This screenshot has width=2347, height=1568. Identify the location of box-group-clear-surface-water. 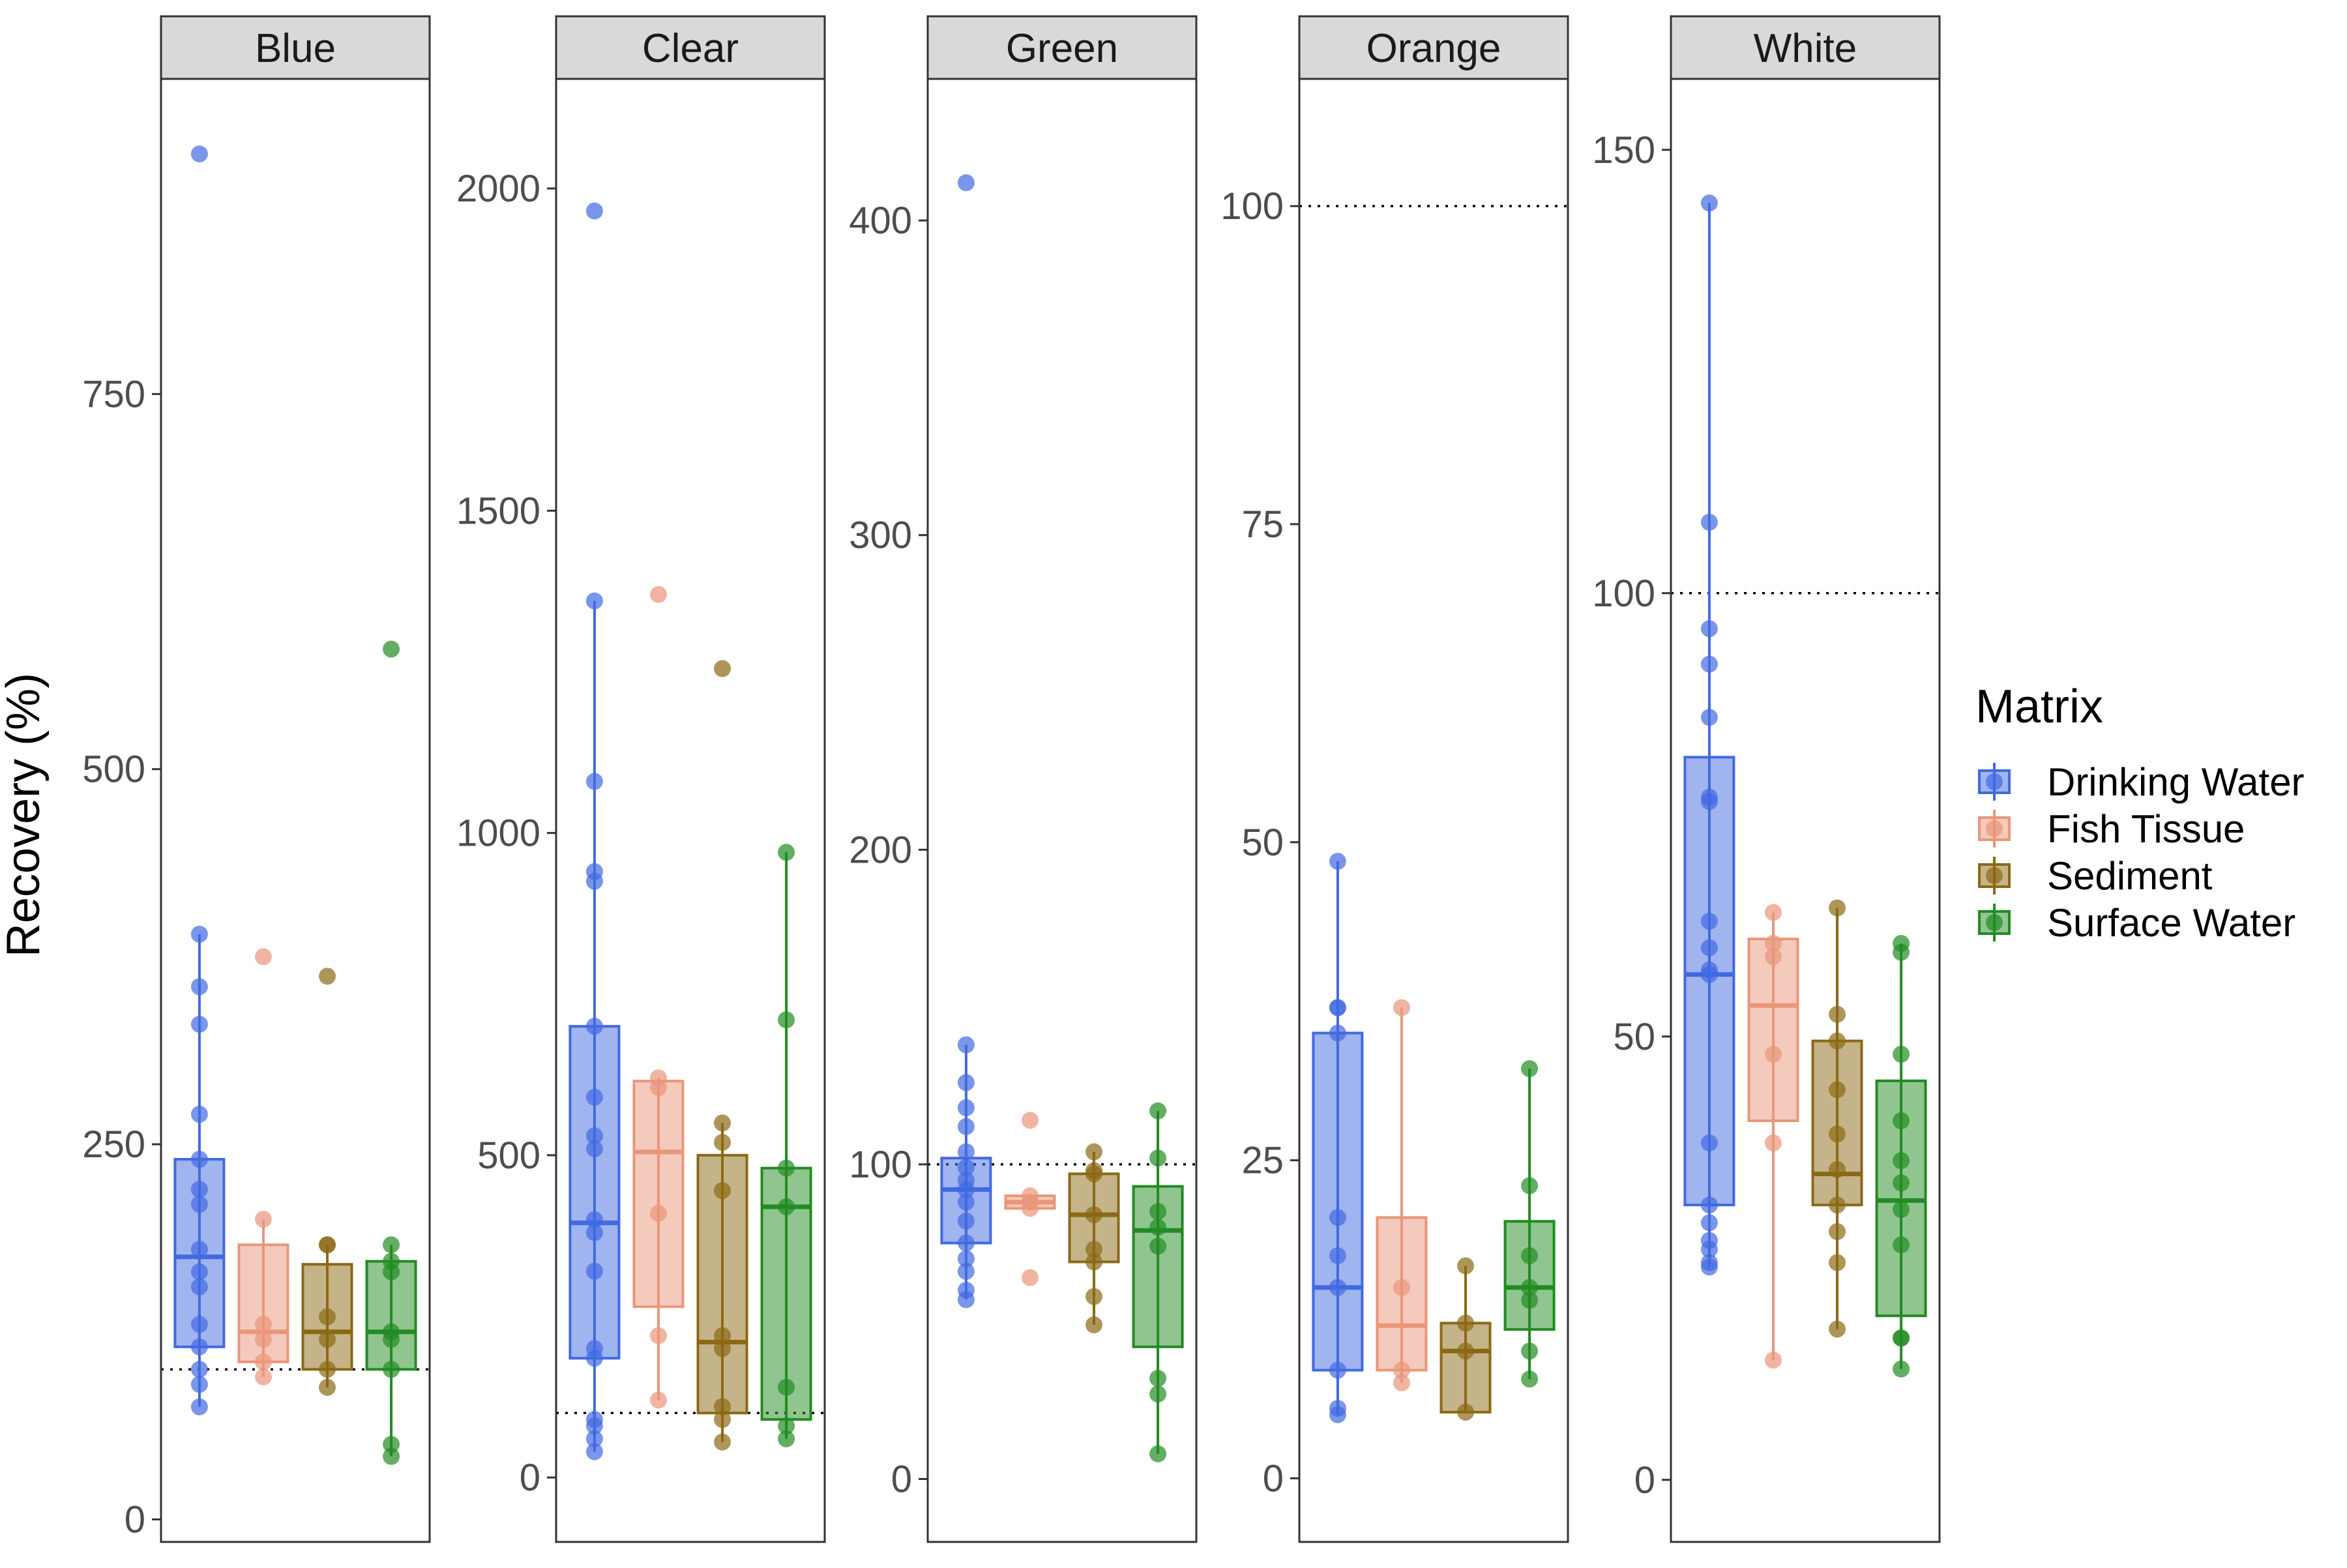
(786, 1145).